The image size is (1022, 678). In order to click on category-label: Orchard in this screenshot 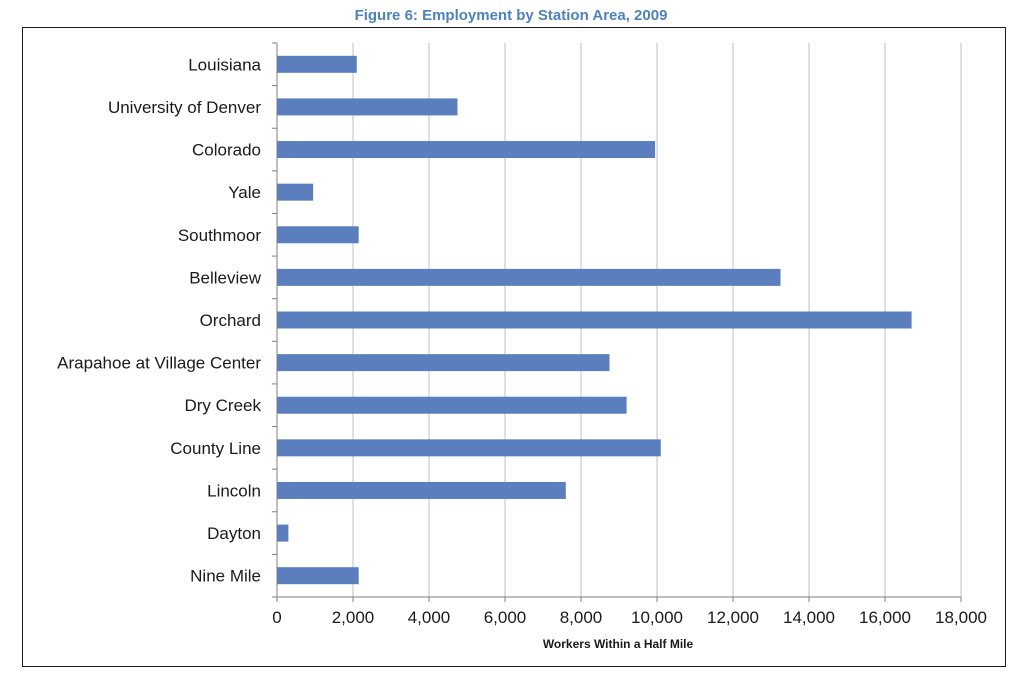, I will do `click(230, 320)`.